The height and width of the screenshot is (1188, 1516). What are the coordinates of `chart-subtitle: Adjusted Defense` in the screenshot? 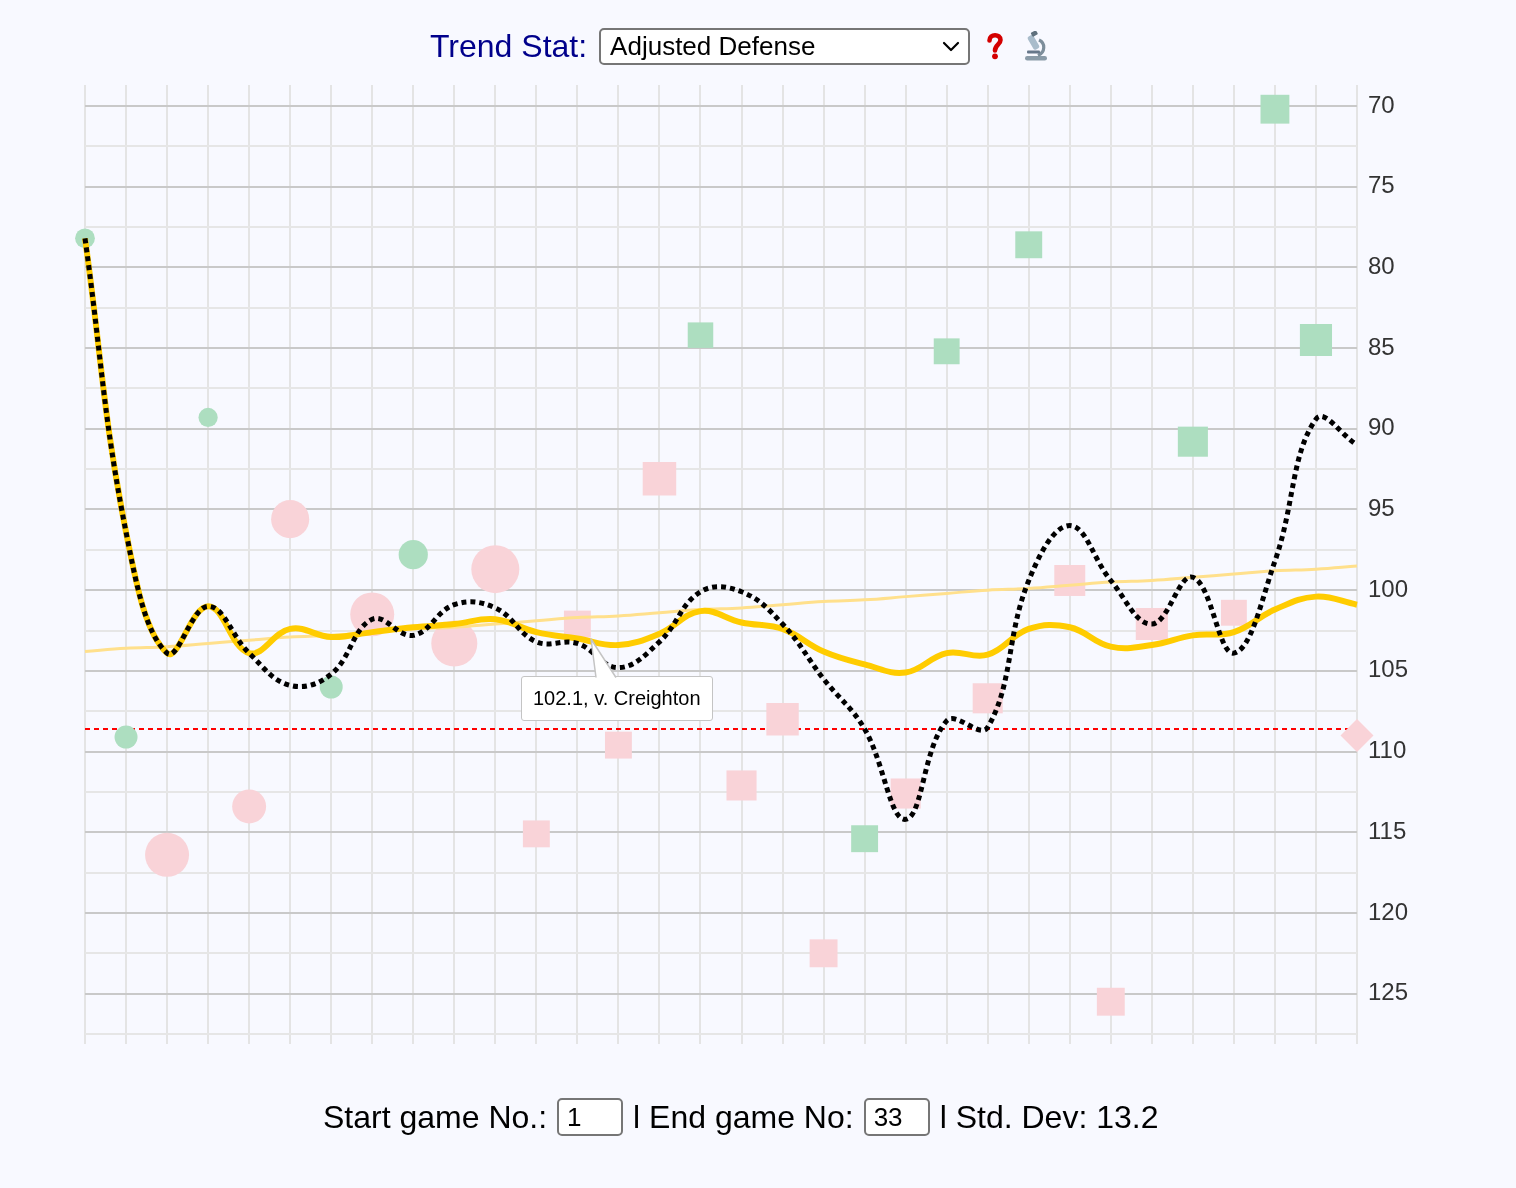 It's located at (713, 46).